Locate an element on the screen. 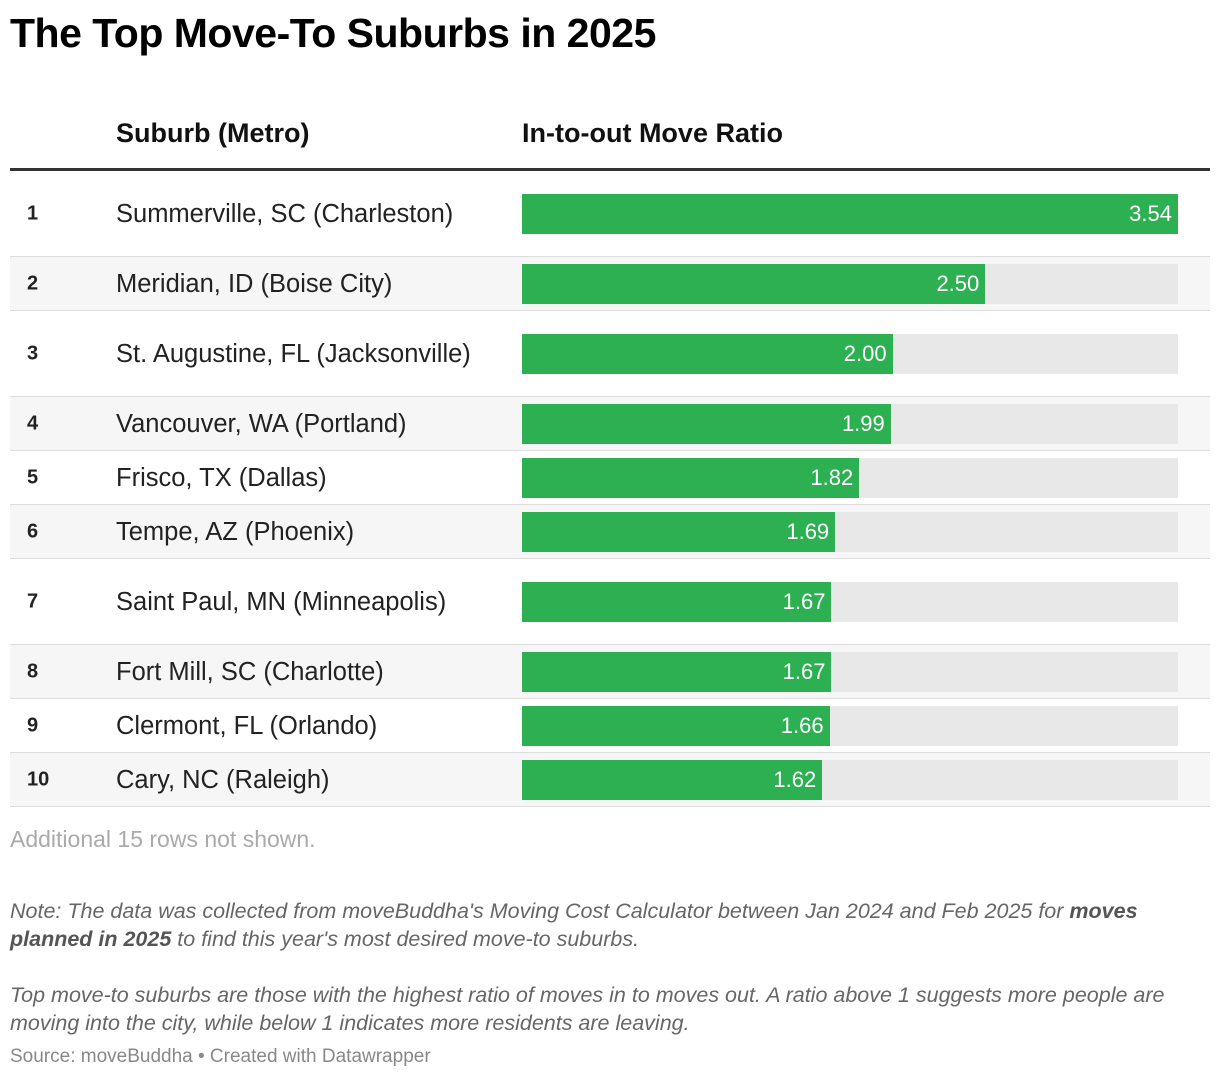 Image resolution: width=1220 pixels, height=1082 pixels. bar: 3.54 is located at coordinates (850, 214).